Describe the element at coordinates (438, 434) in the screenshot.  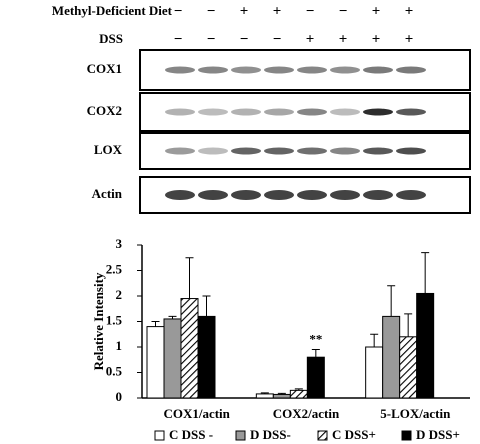
I see `legend-label: D DSS+` at that location.